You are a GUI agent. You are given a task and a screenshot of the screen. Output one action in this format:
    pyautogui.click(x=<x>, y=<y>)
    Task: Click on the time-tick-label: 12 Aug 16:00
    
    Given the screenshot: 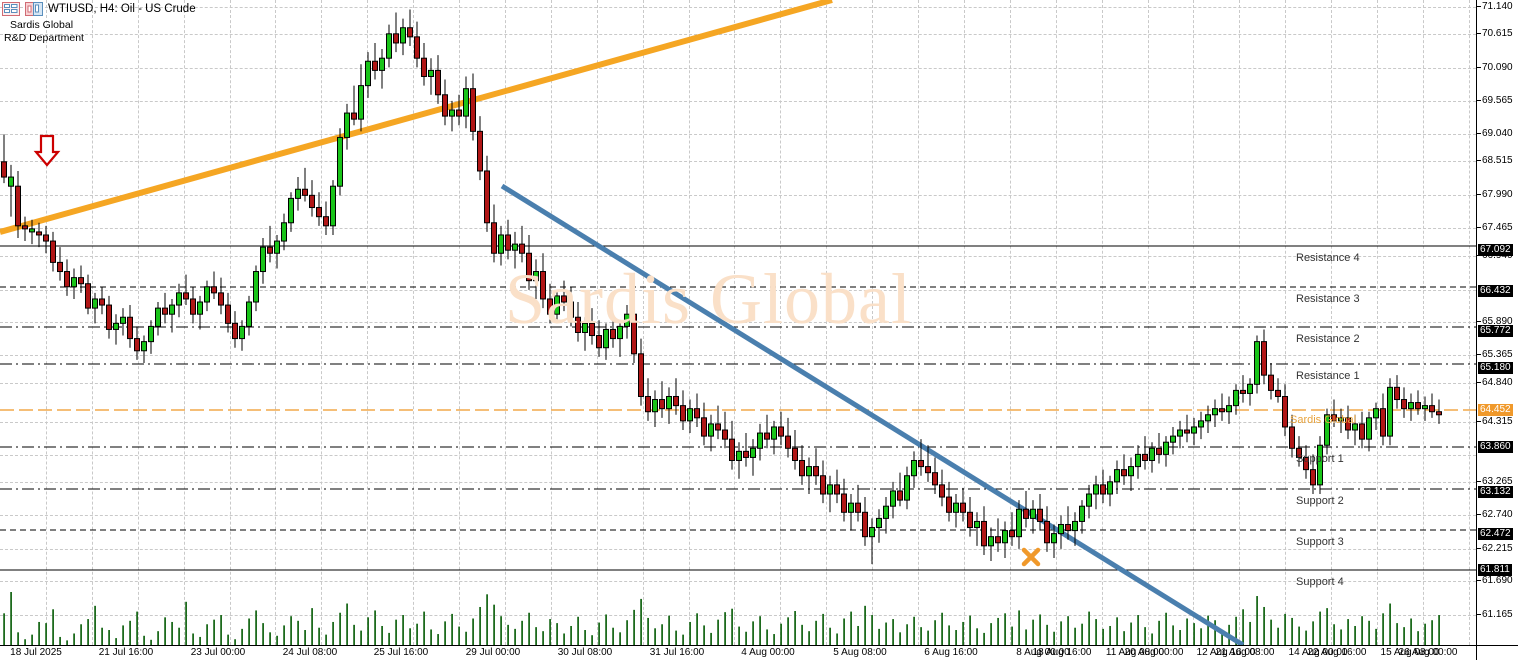 What is the action you would take?
    pyautogui.click(x=1226, y=652)
    